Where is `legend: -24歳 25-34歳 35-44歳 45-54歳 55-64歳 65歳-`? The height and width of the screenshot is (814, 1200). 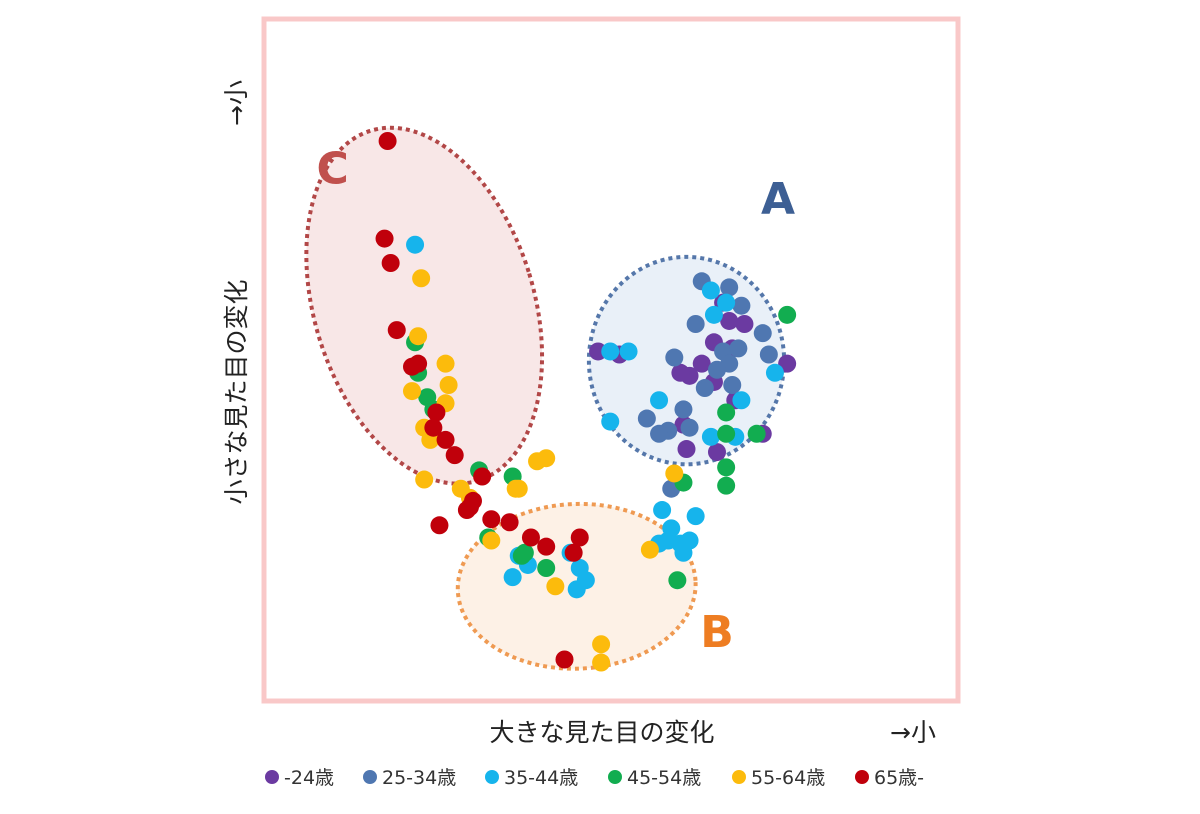
legend: -24歳 25-34歳 35-44歳 45-54歳 55-64歳 65歳- is located at coordinates (594, 778).